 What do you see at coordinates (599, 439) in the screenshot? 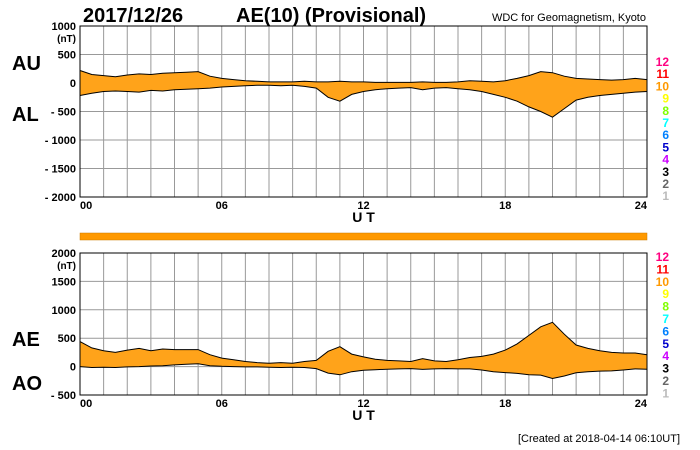
I see `created-timestamp: [Created at 2018-04-14 06:10UT]` at bounding box center [599, 439].